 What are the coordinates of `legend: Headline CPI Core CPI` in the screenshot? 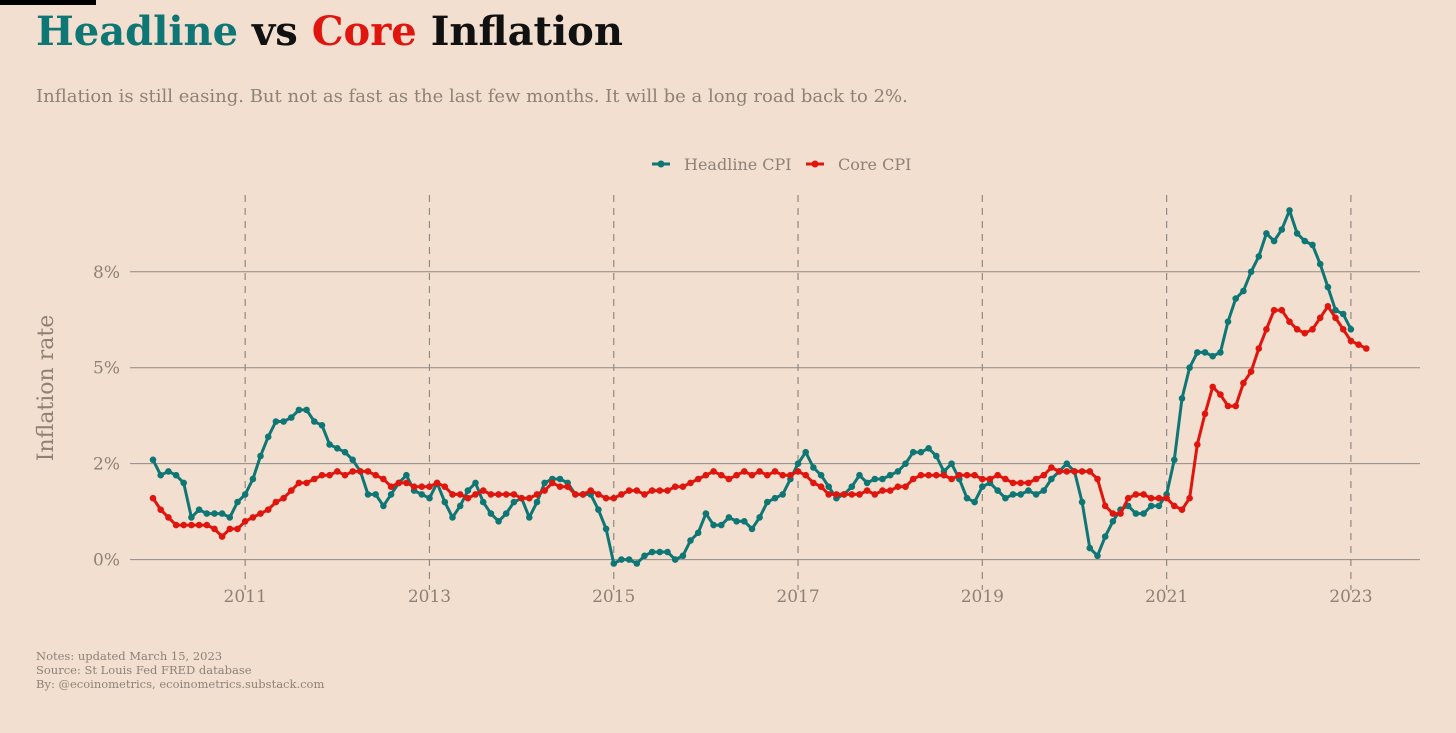 It's located at (781, 164).